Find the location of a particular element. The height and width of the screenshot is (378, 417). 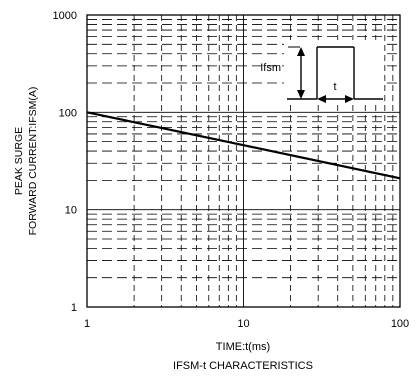

y-axis-label-line-2: FORWARD CURRENT:IFSM(A) is located at coordinates (33, 161).